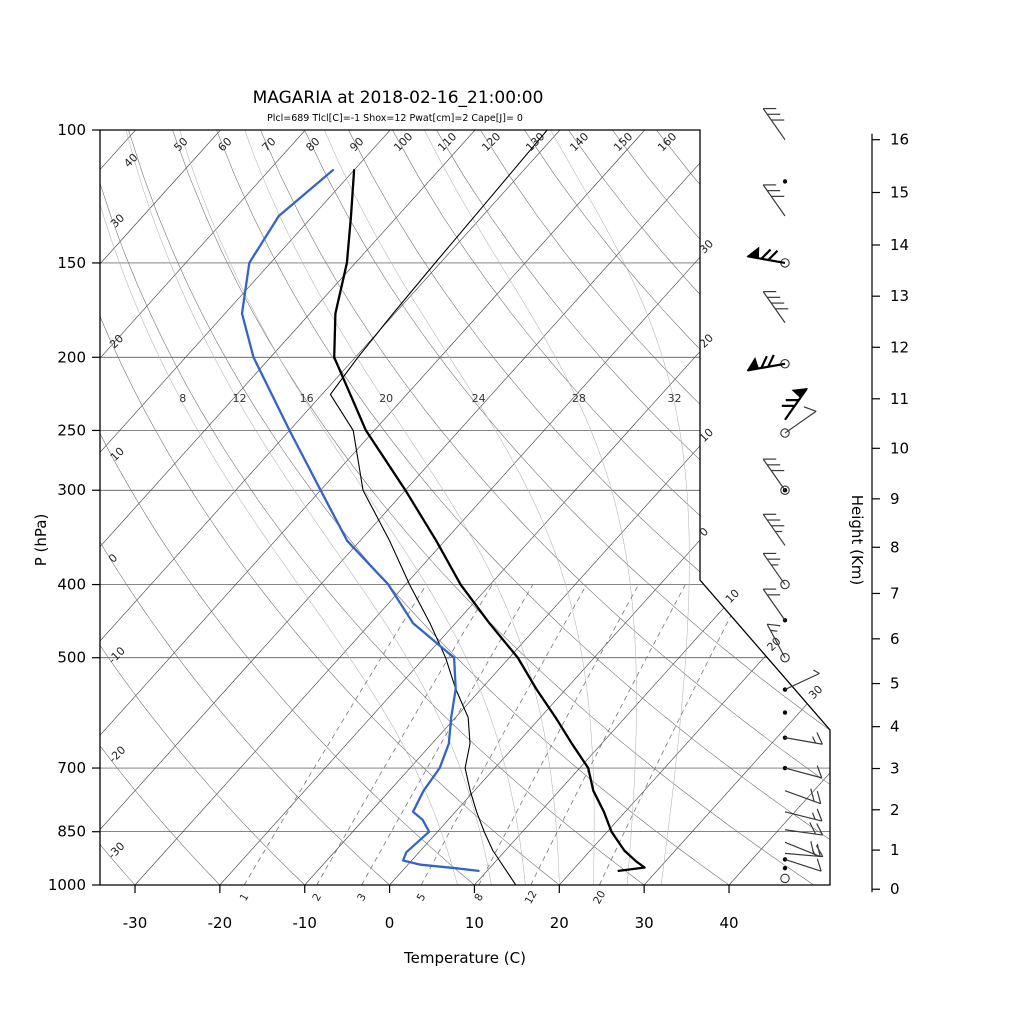  I want to click on svg-text: 850, so click(71, 832).